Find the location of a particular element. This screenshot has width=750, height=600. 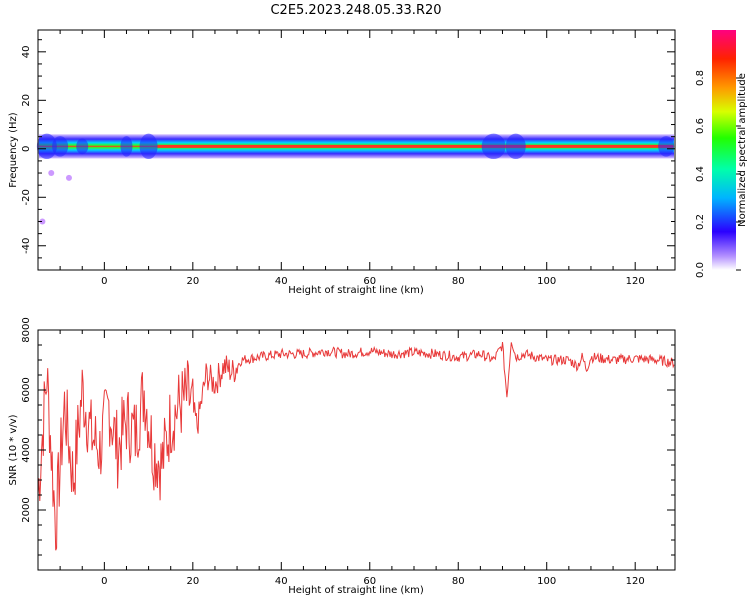

colorbar-tick-label: 0.8 is located at coordinates (700, 78).